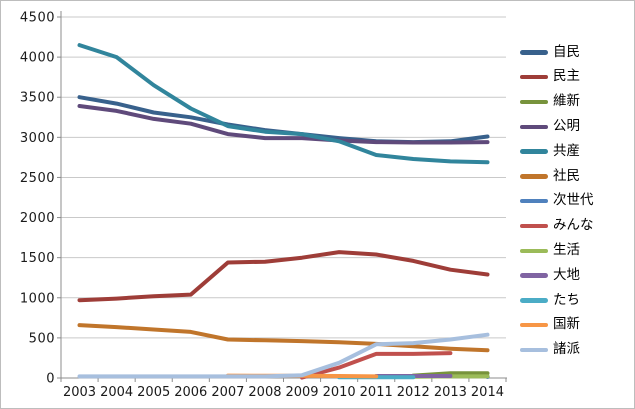 The image size is (635, 409). I want to click on legend-item-1: 民主, so click(557, 77).